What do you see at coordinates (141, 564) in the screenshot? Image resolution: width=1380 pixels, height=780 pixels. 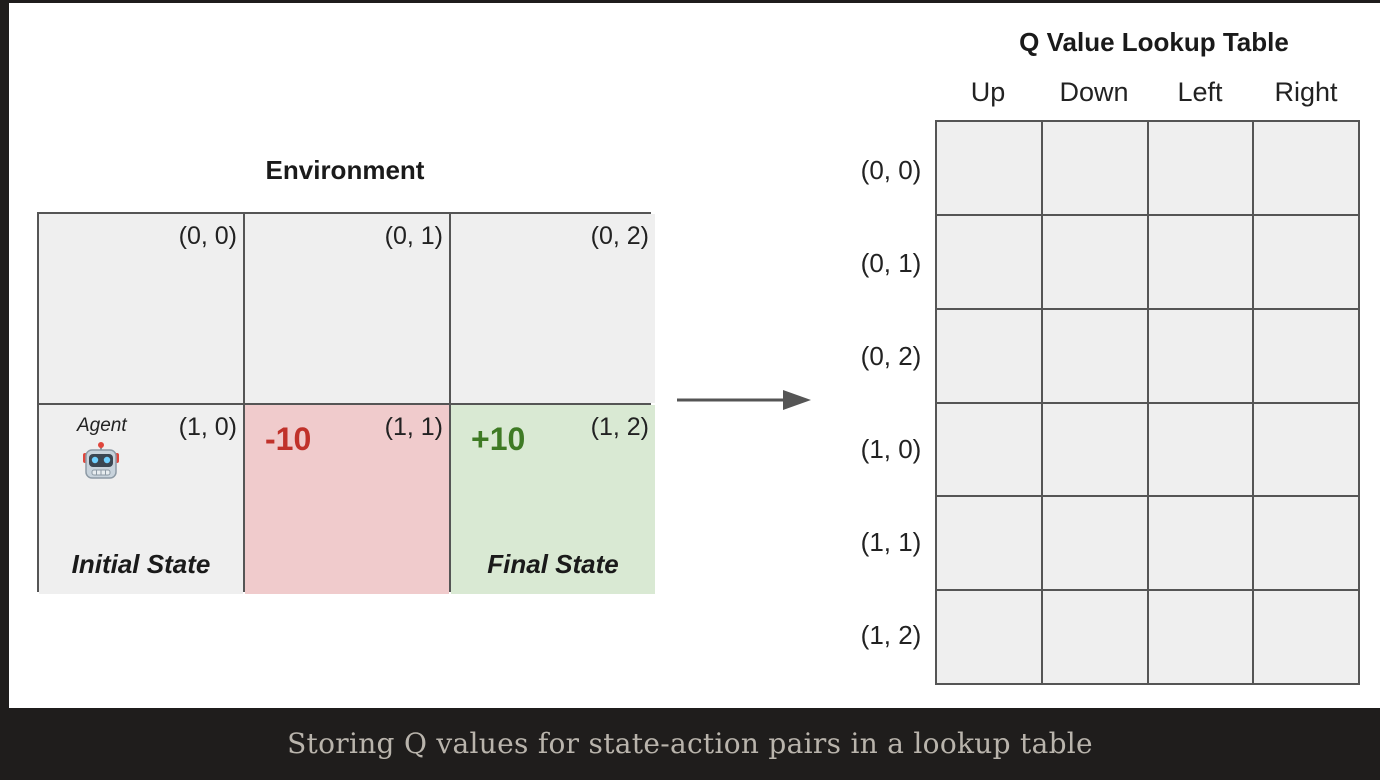 I see `initial-state-label: Initial State` at bounding box center [141, 564].